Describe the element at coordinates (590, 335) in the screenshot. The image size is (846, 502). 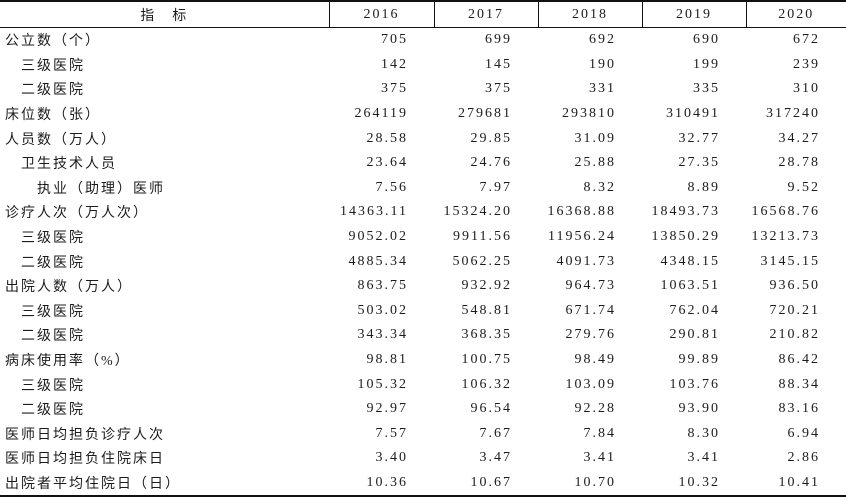
I see `value-cell-2018: 279.76` at that location.